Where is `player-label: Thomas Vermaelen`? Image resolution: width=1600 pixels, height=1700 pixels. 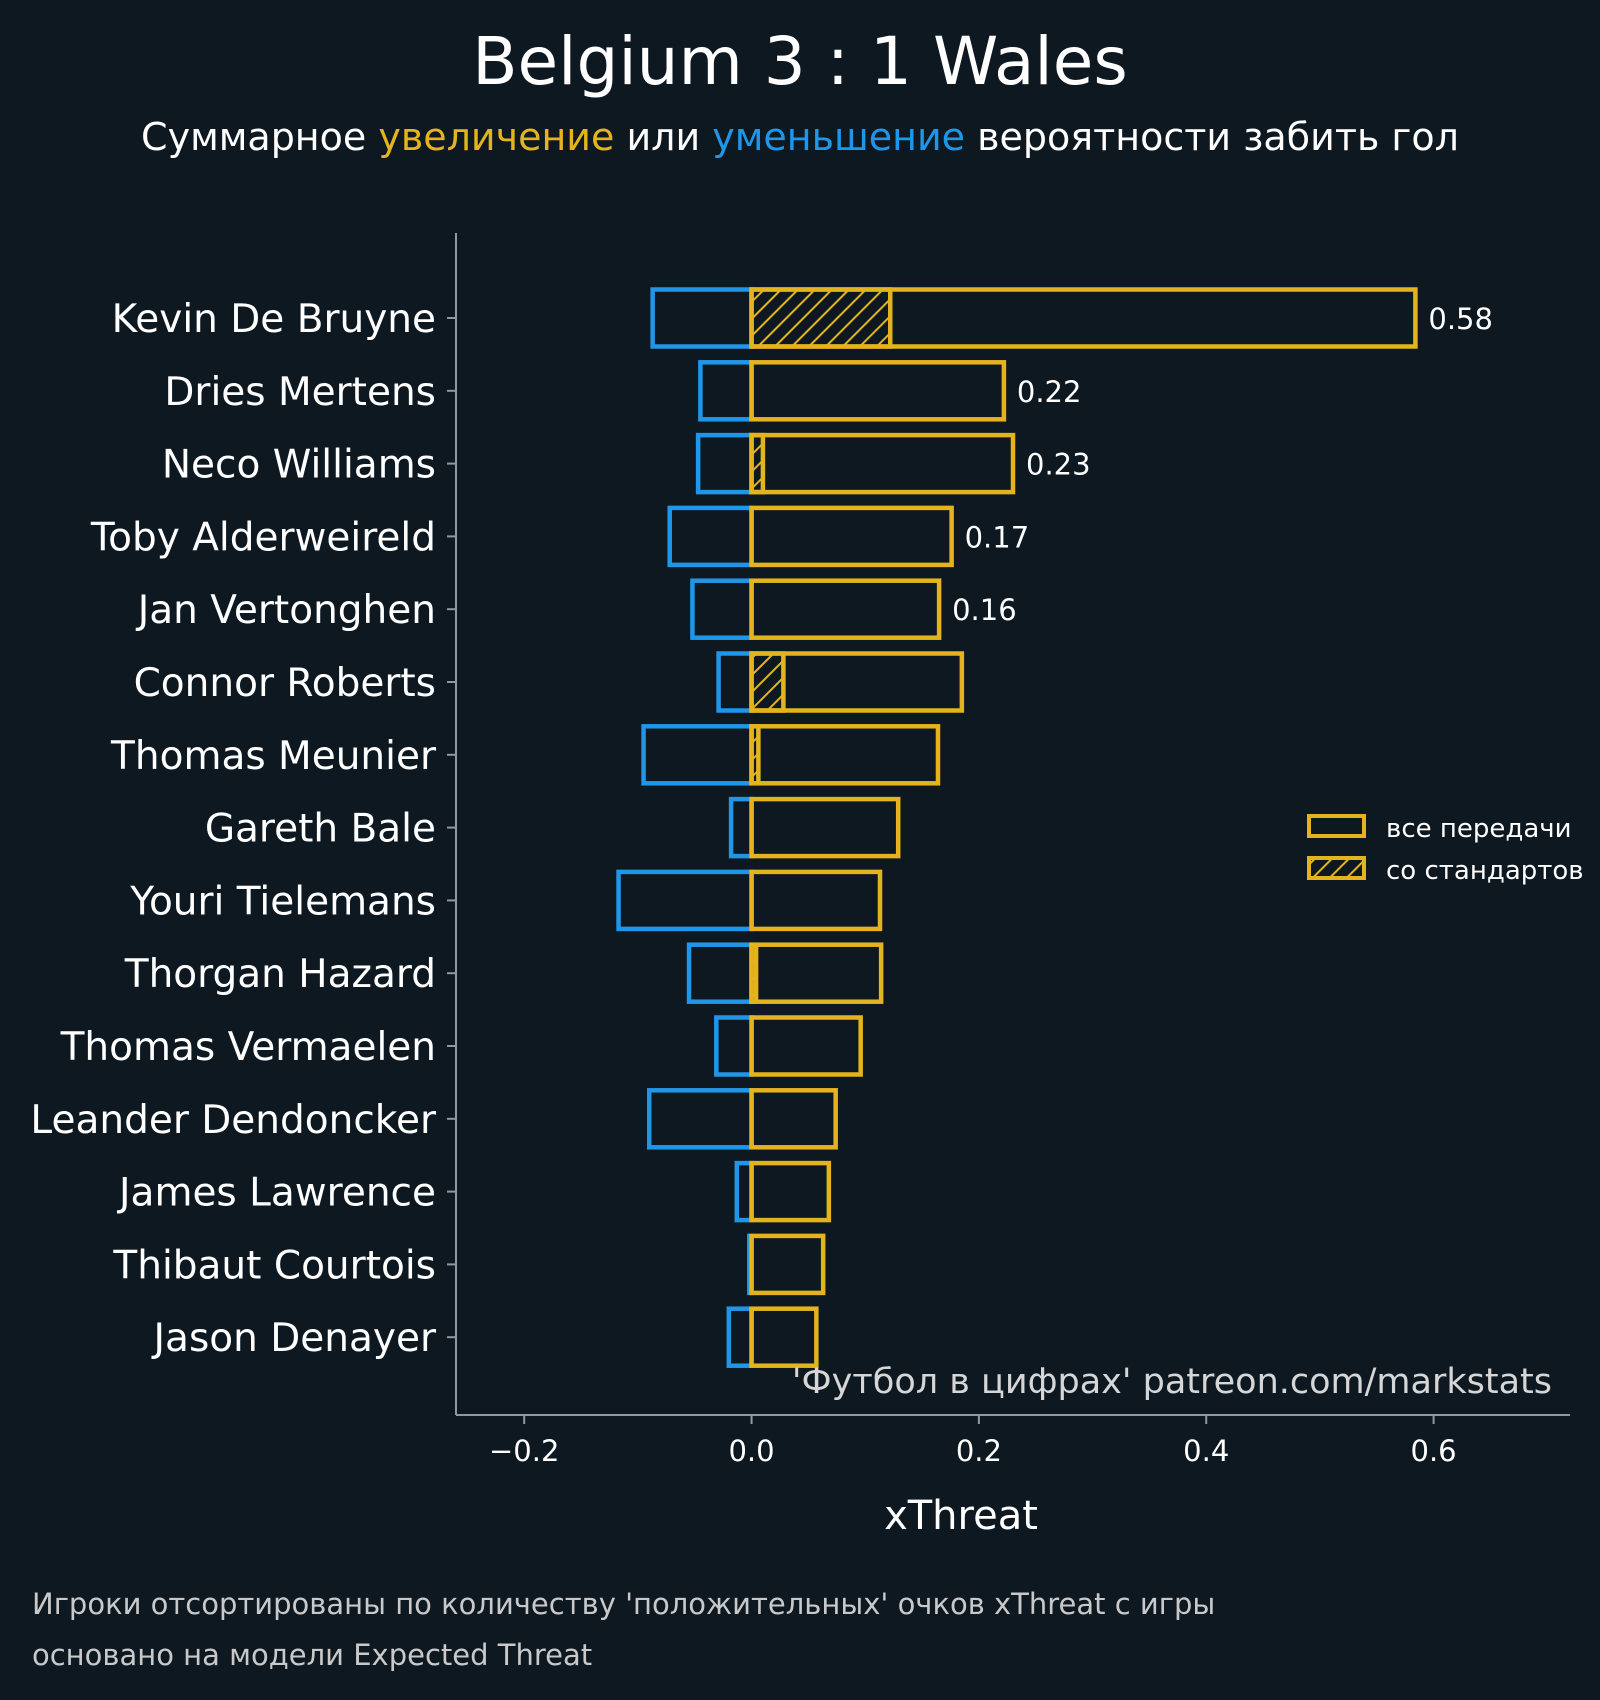
player-label: Thomas Vermaelen is located at coordinates (248, 1047).